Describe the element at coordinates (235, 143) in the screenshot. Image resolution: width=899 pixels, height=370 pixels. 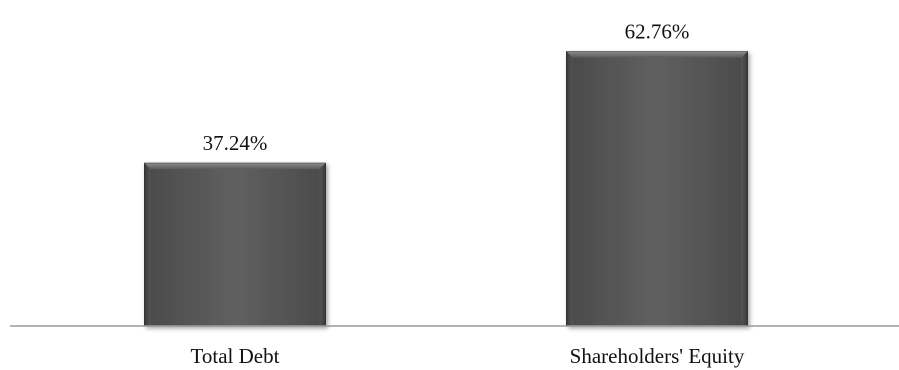
I see `data-label-1: 37.24%` at that location.